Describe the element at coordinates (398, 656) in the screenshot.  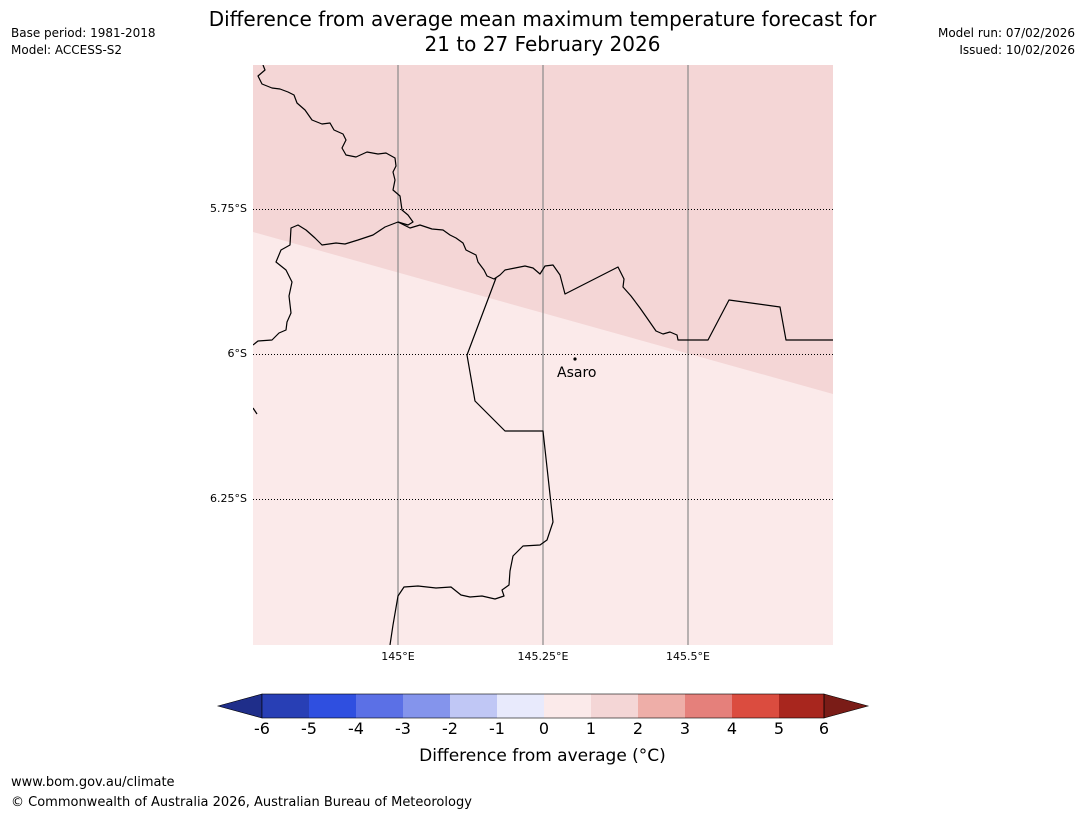
I see `lon-label-145e: 145°E` at that location.